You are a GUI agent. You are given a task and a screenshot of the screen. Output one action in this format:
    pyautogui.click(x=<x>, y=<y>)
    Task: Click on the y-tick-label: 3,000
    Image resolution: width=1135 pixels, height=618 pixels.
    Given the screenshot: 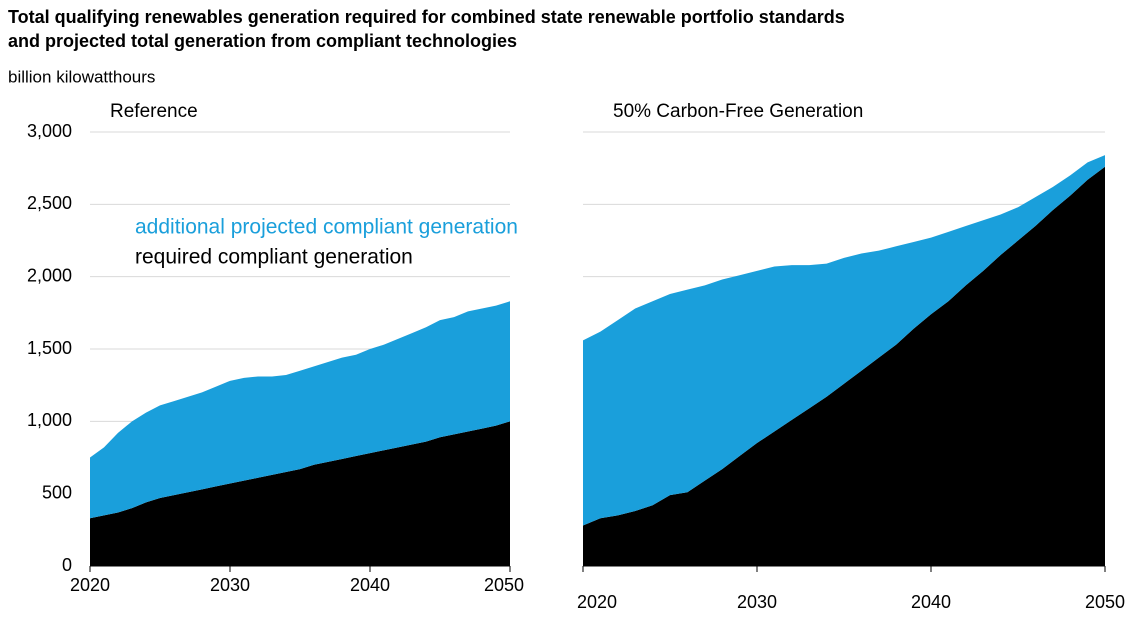 What is the action you would take?
    pyautogui.click(x=49, y=131)
    